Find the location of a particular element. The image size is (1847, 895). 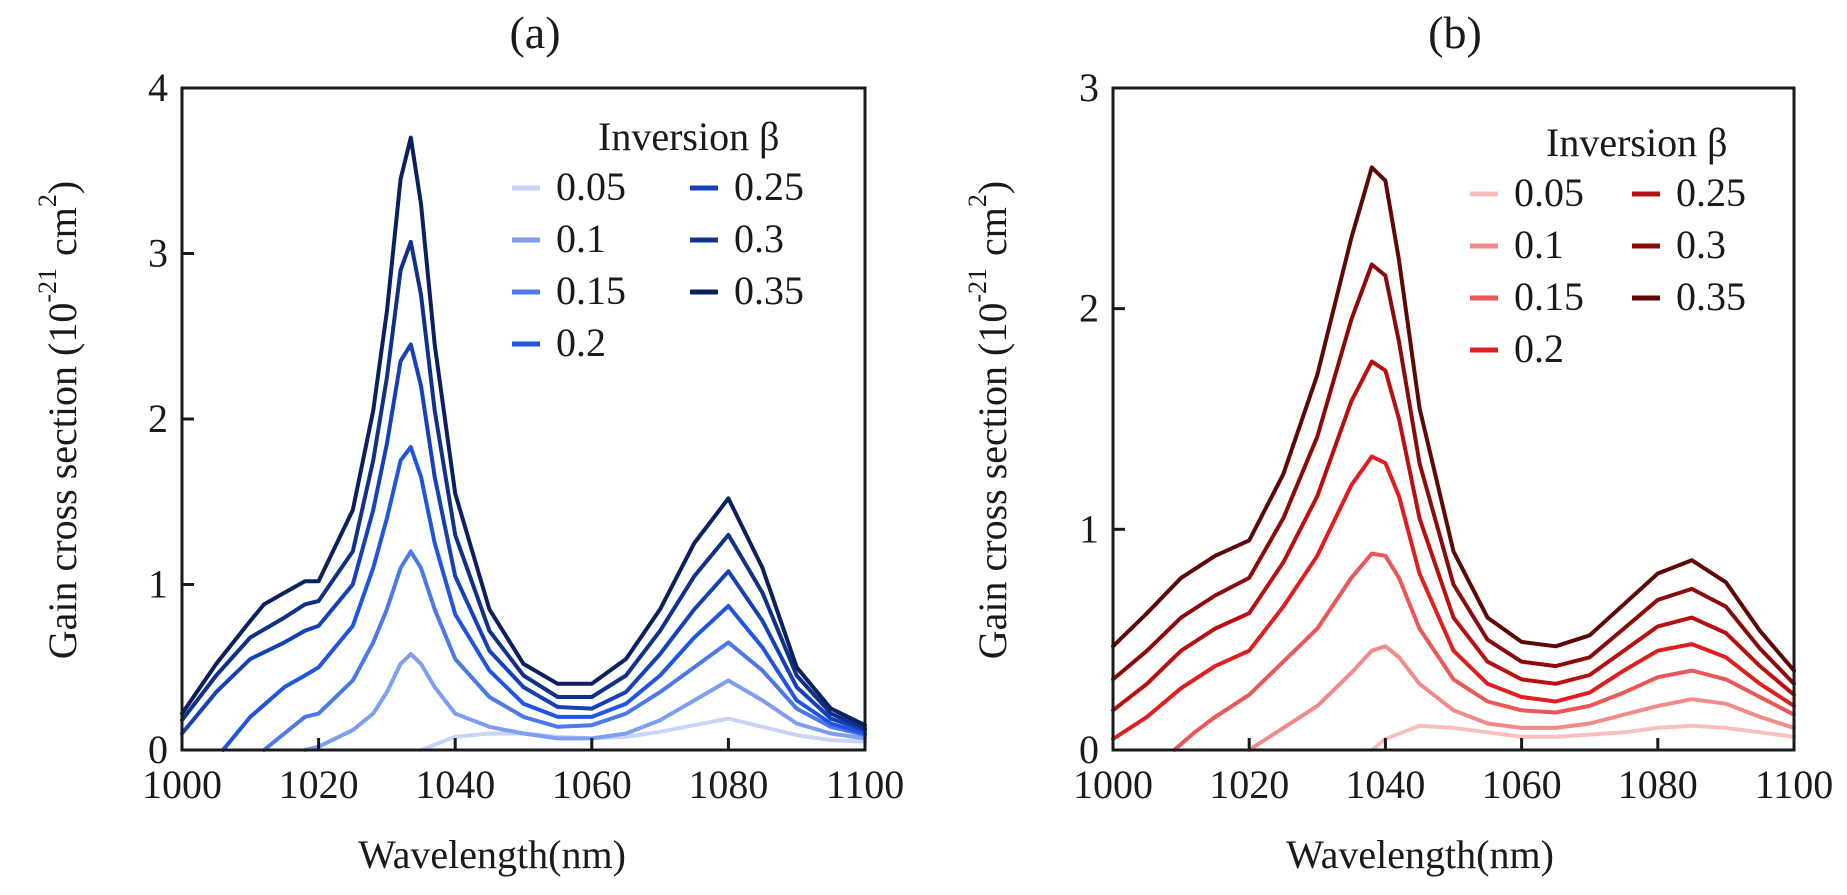

panel-title: (b) is located at coordinates (1455, 32).